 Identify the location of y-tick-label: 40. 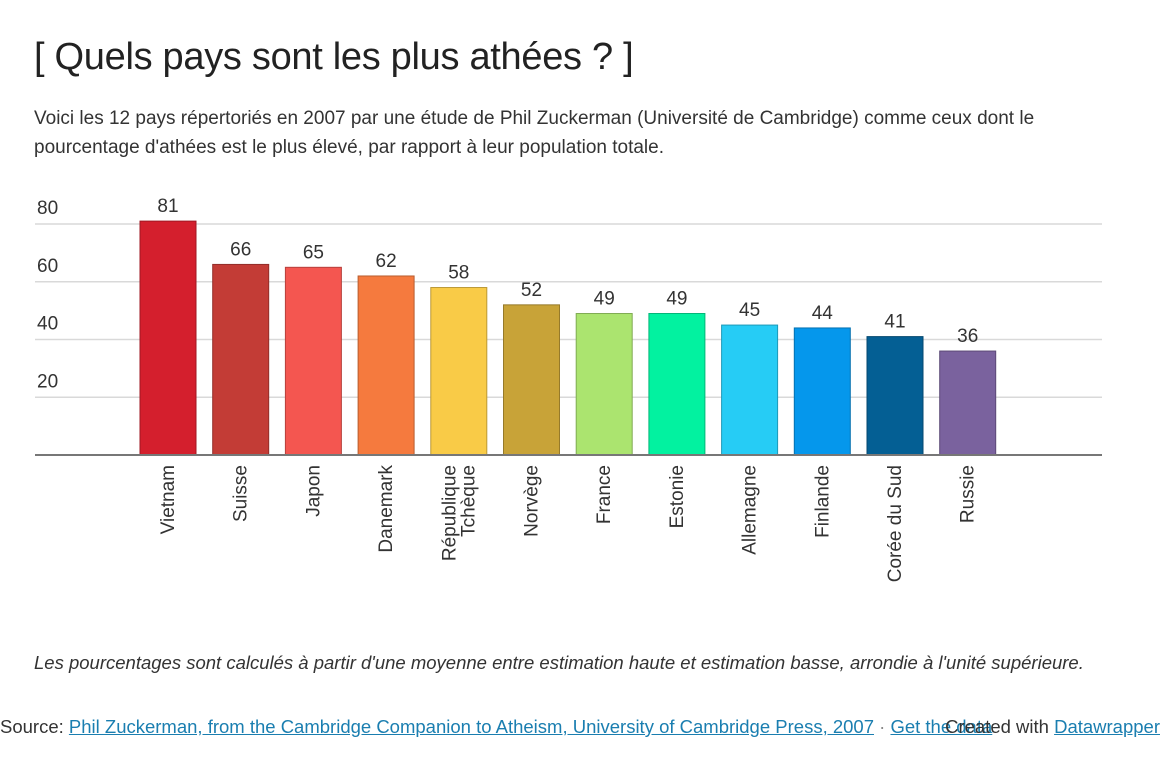
(47, 324).